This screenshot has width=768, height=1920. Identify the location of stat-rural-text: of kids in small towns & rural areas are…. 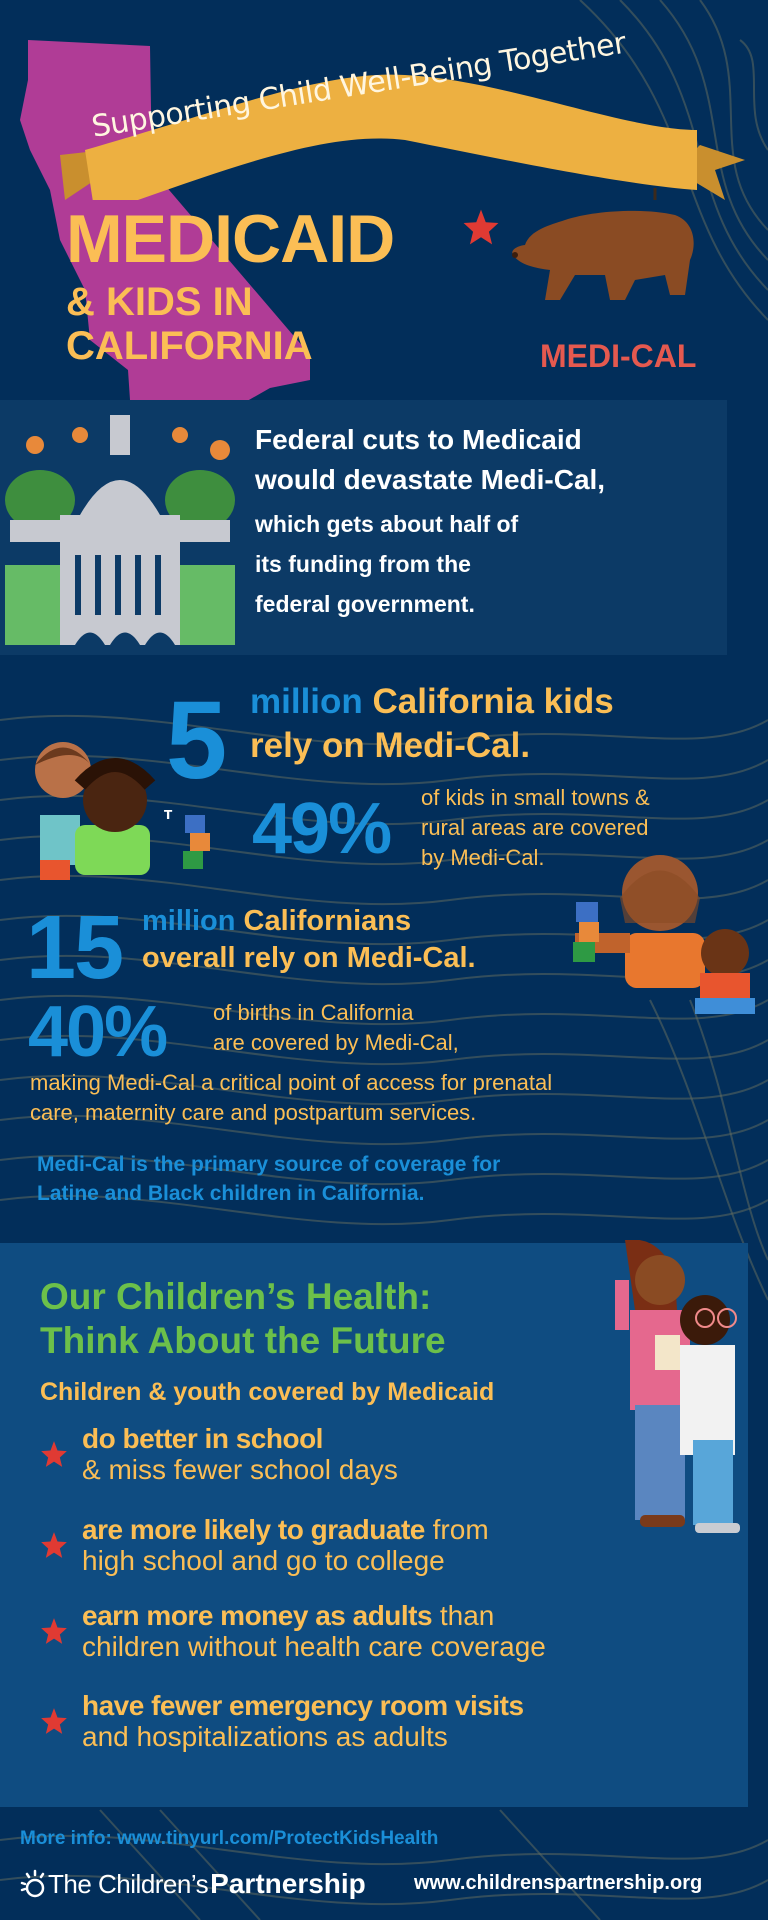
(535, 828).